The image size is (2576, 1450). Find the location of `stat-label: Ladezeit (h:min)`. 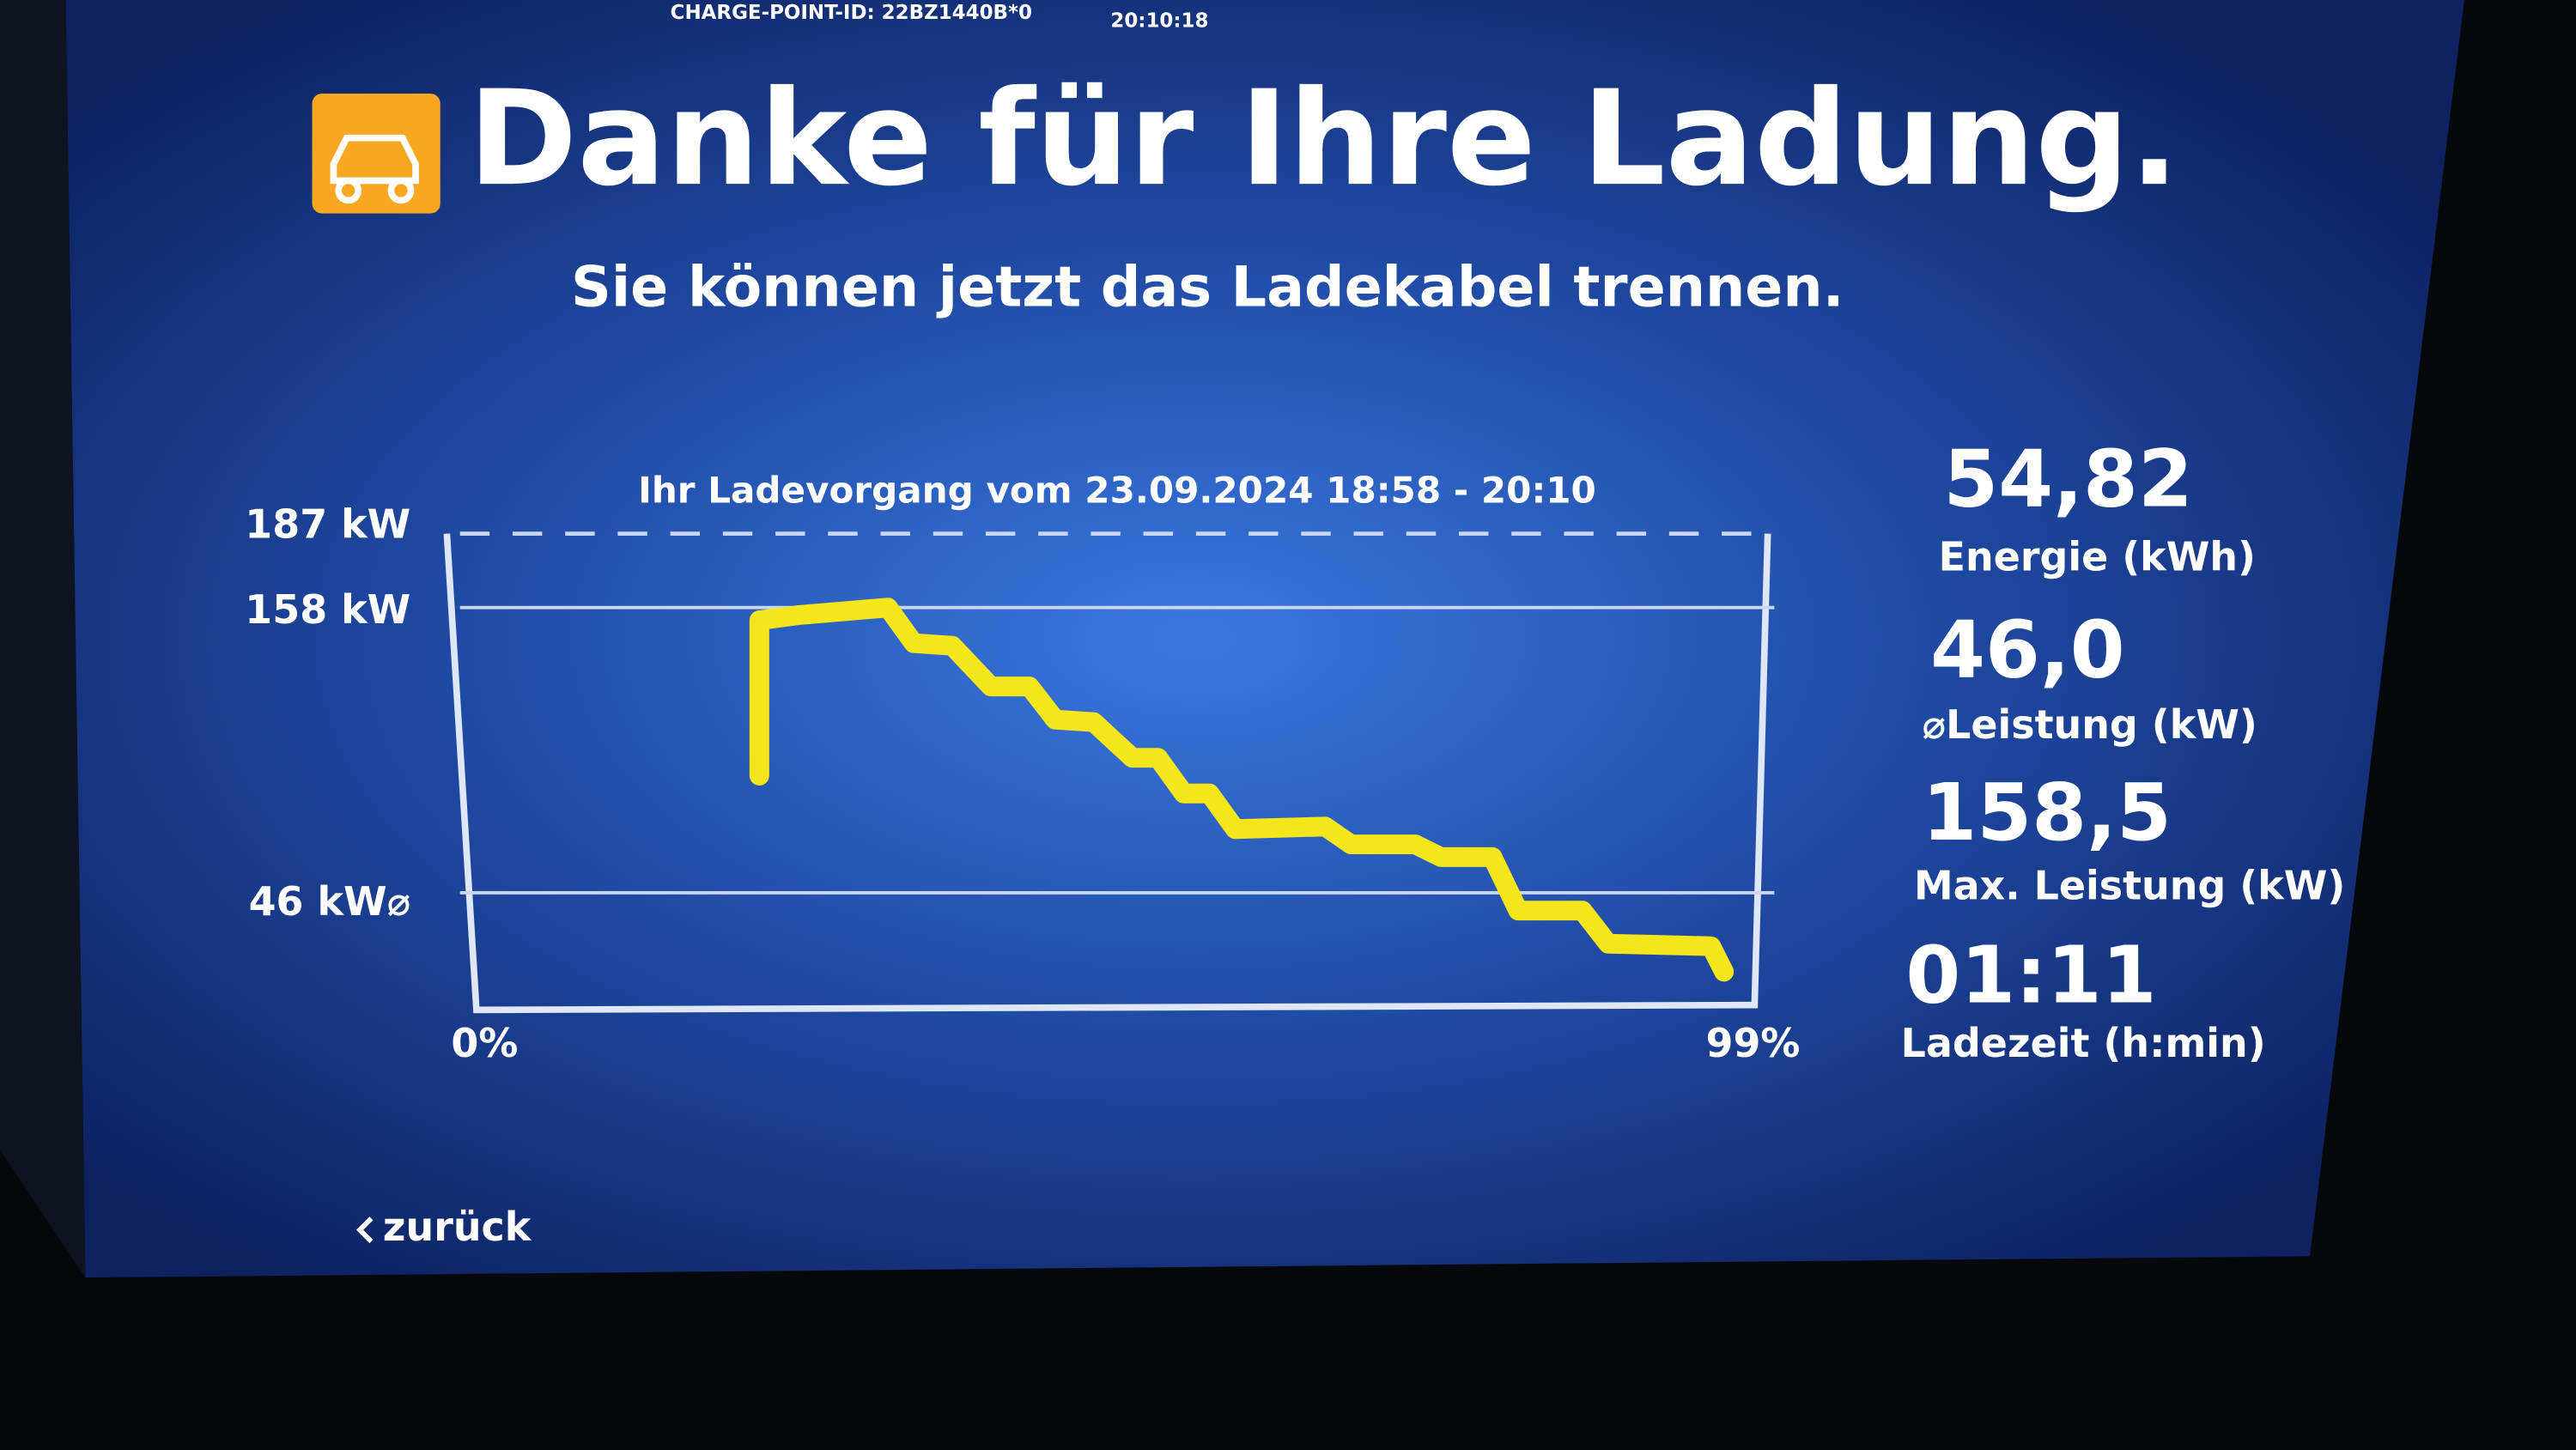

stat-label: Ladezeit (h:min) is located at coordinates (2083, 1043).